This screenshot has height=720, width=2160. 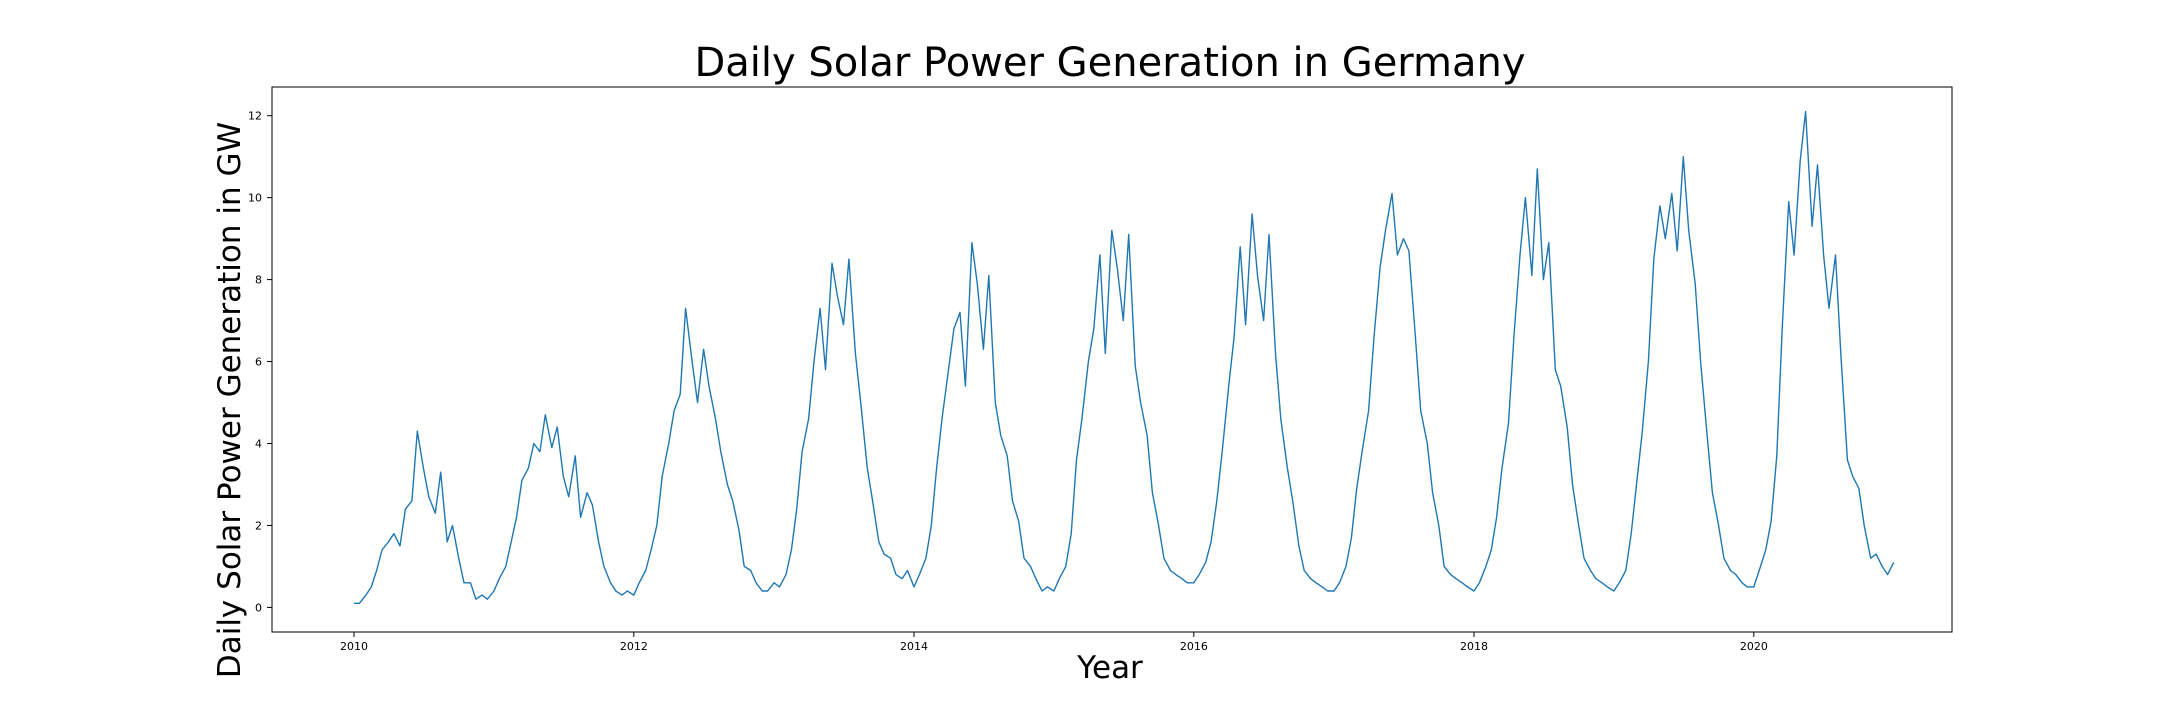 I want to click on x-axis: 2010 2012 2014 2016 2018 2020, so click(x=1054, y=642).